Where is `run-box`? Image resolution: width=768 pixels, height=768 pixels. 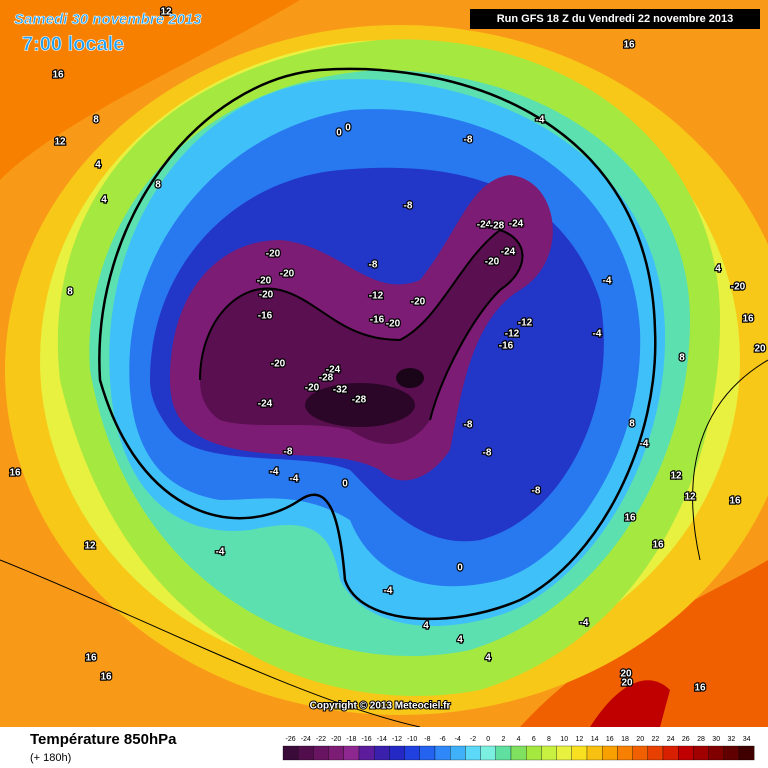 run-box is located at coordinates (615, 19).